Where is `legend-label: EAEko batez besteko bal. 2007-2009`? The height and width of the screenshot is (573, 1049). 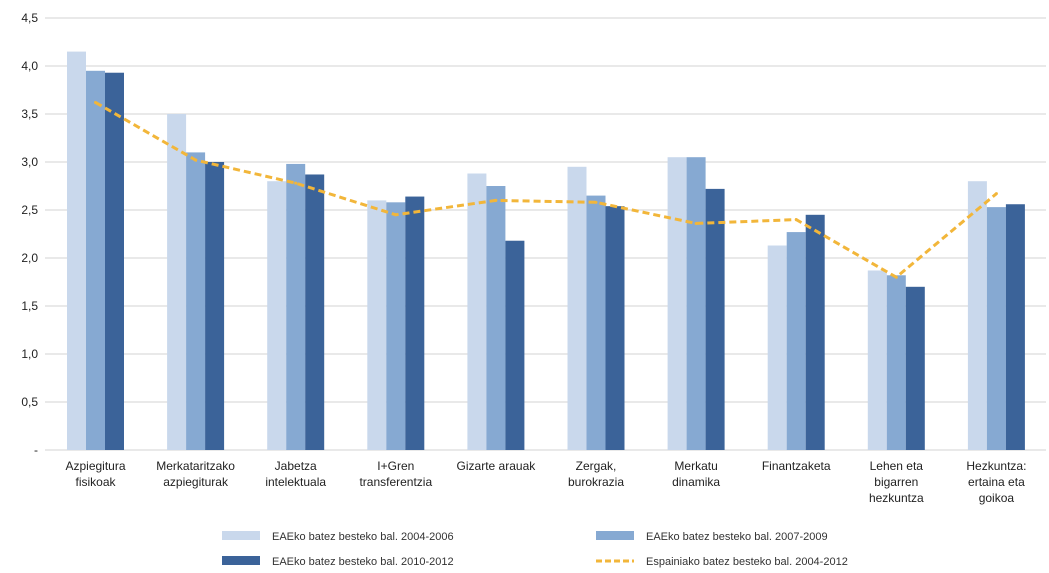 legend-label: EAEko batez besteko bal. 2007-2009 is located at coordinates (737, 537).